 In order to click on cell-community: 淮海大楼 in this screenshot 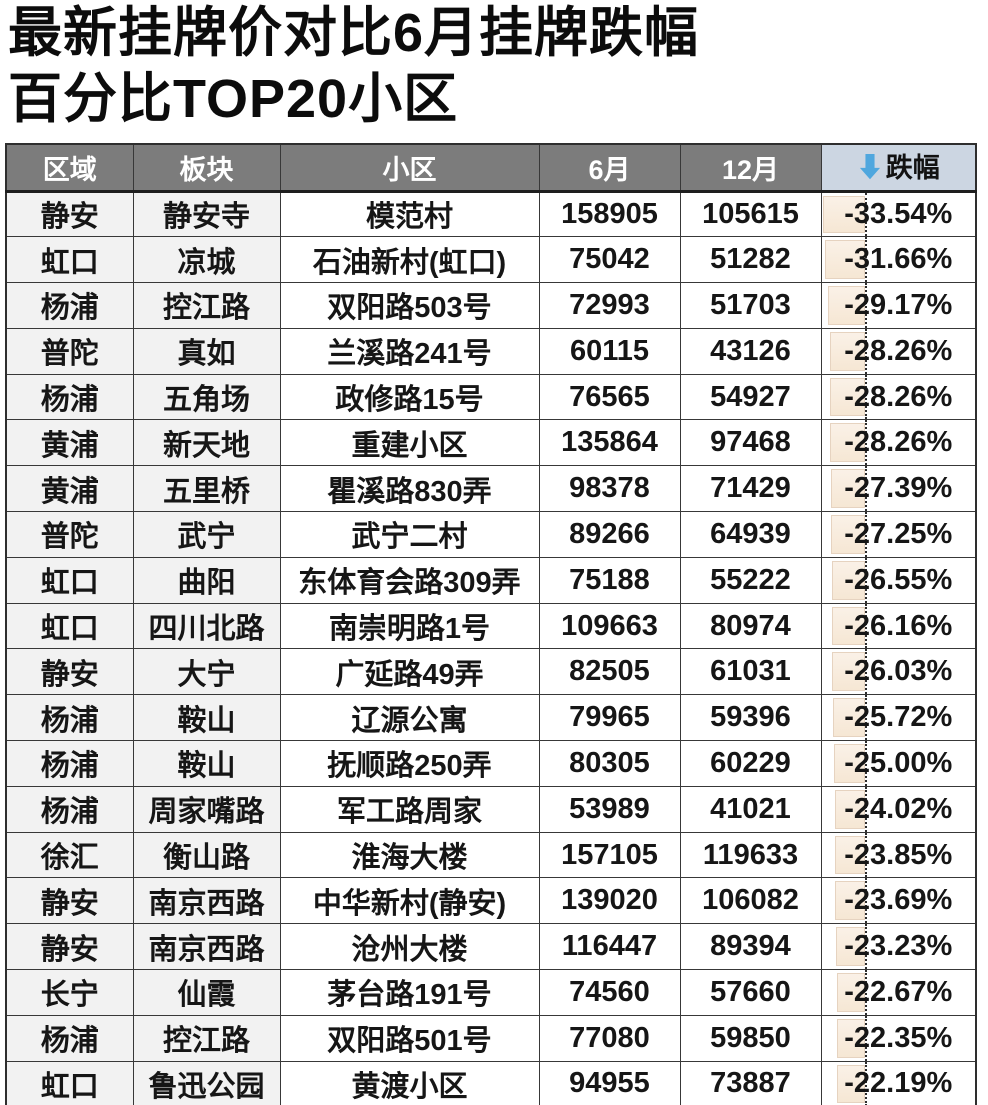, I will do `click(409, 855)`.